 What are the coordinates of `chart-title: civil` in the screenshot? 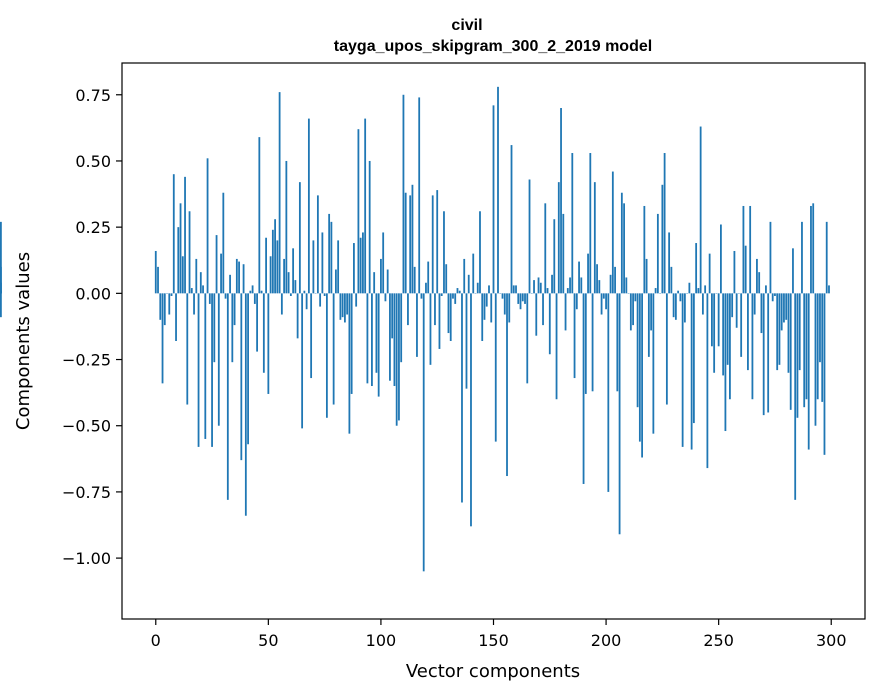 It's located at (466, 25).